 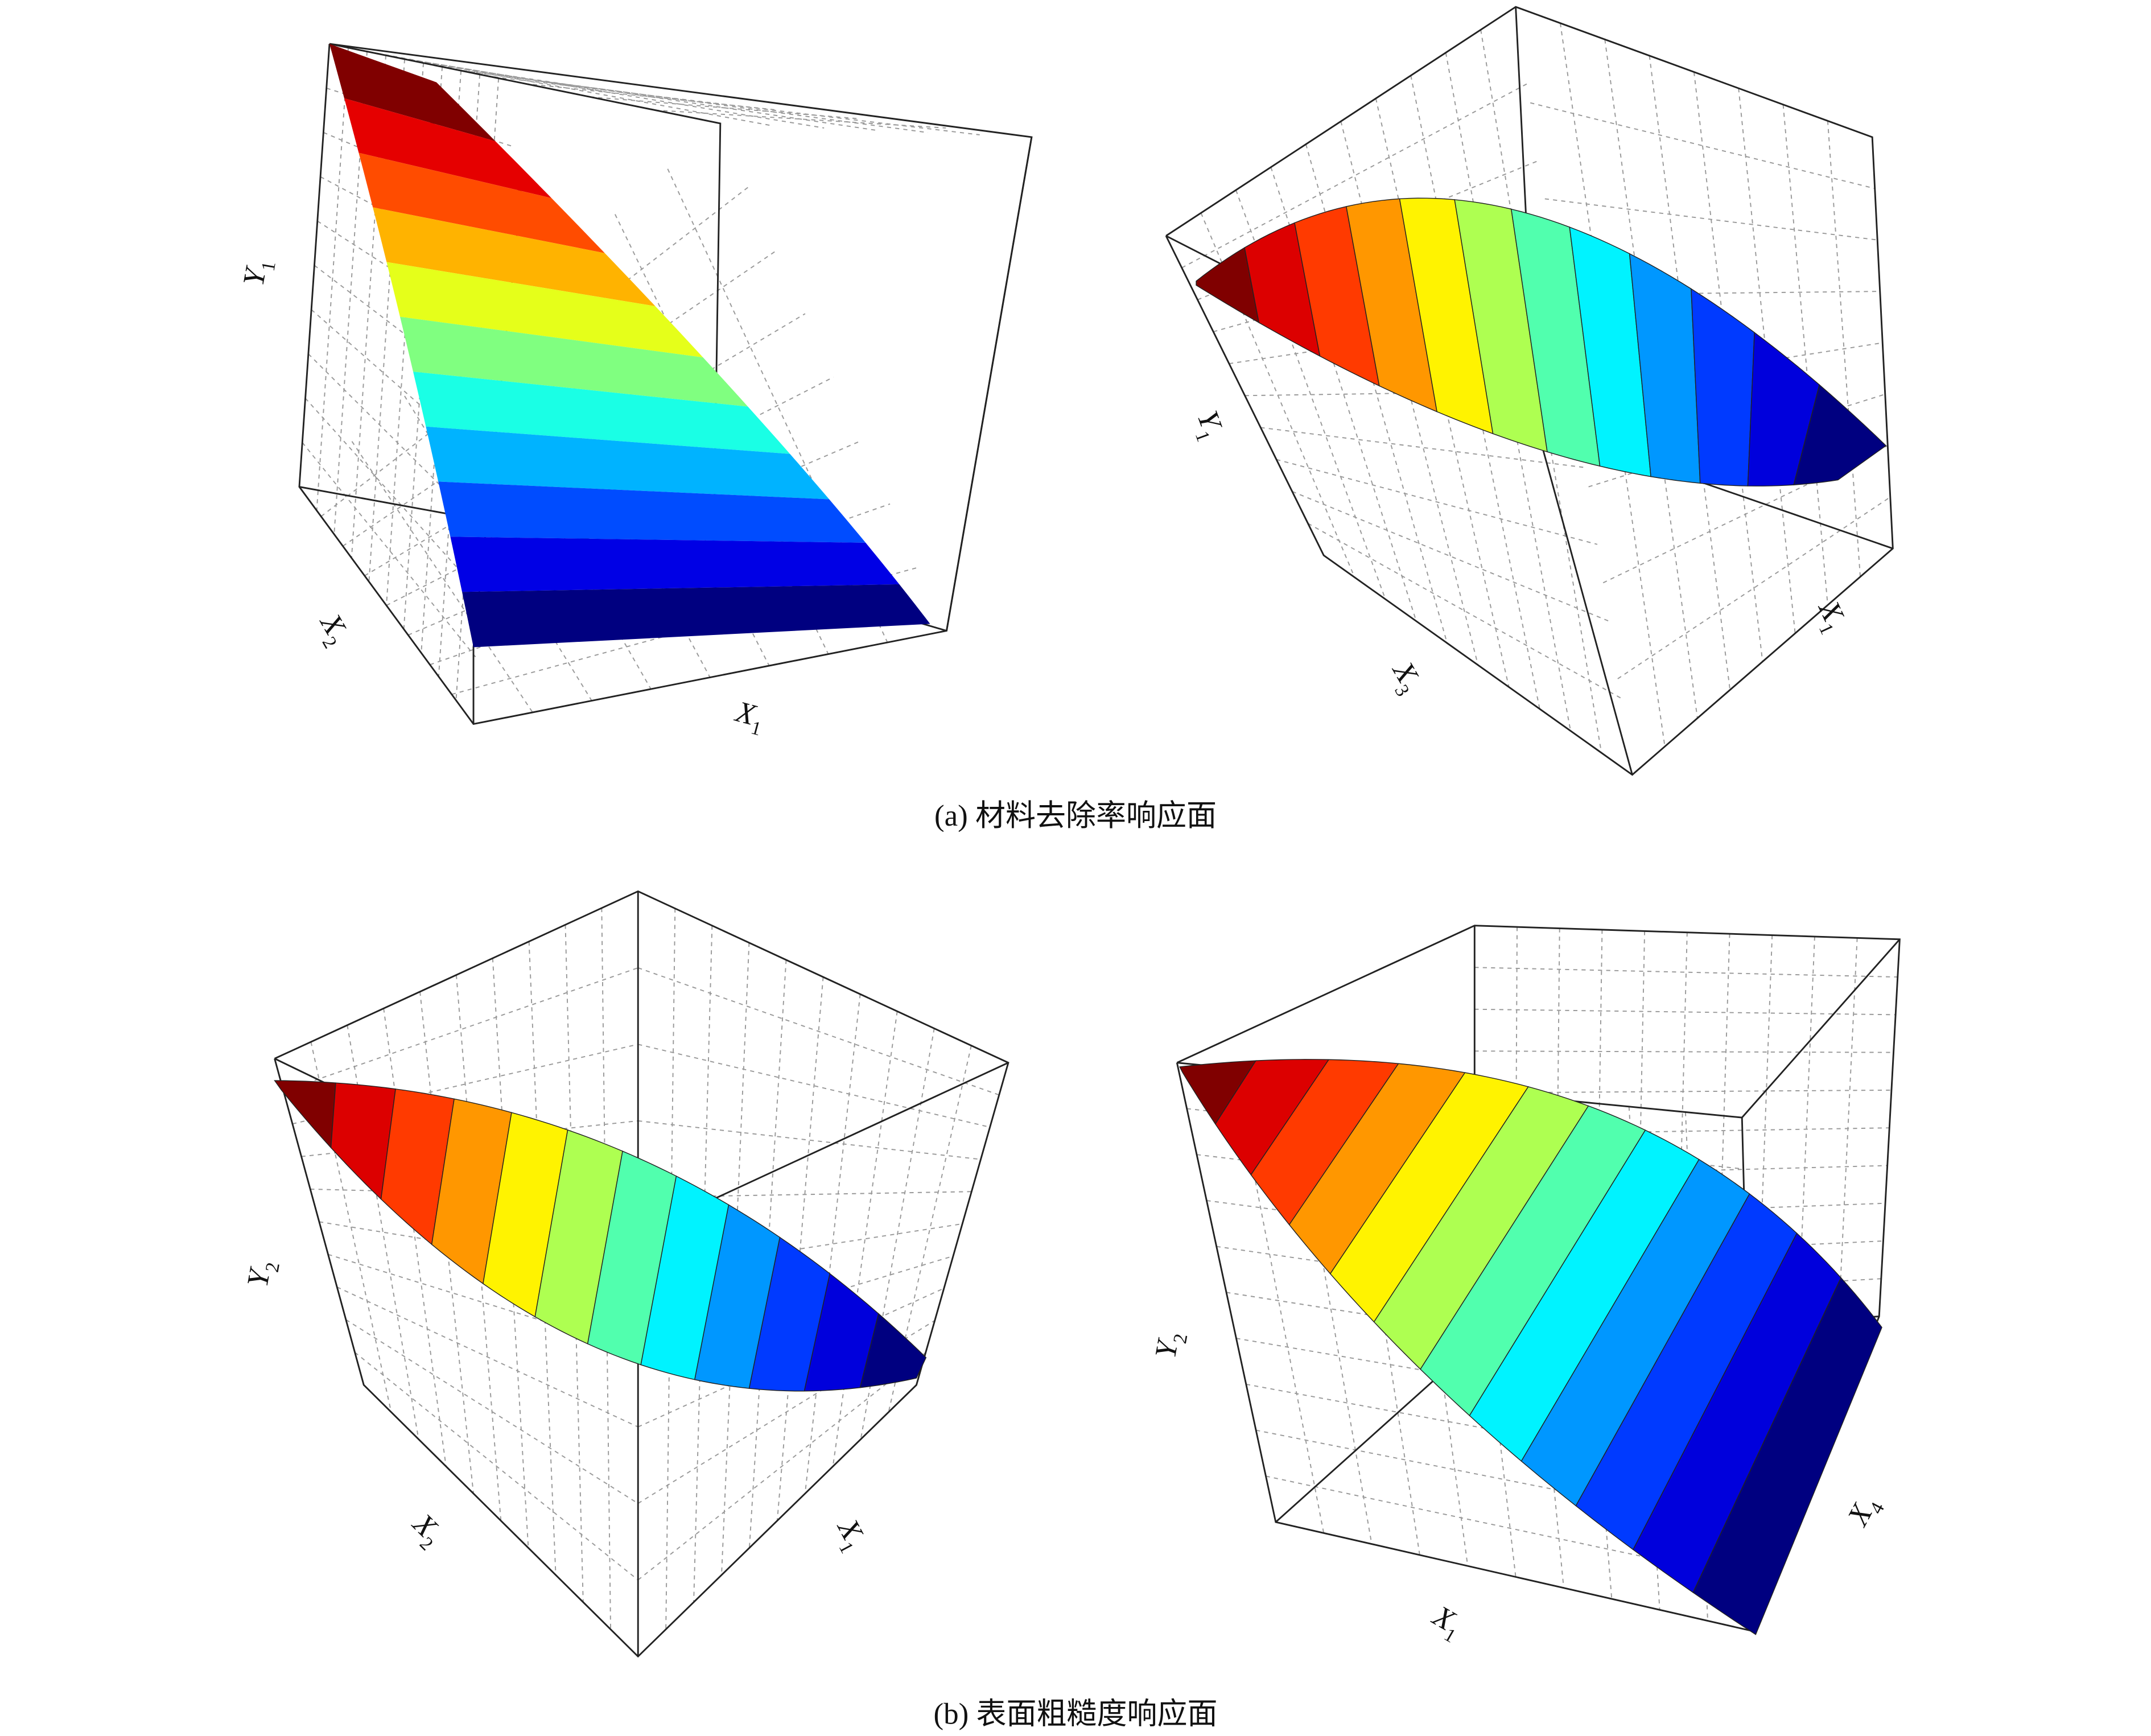 What do you see at coordinates (1075, 815) in the screenshot?
I see `caption: (a) 材料去除率响应面` at bounding box center [1075, 815].